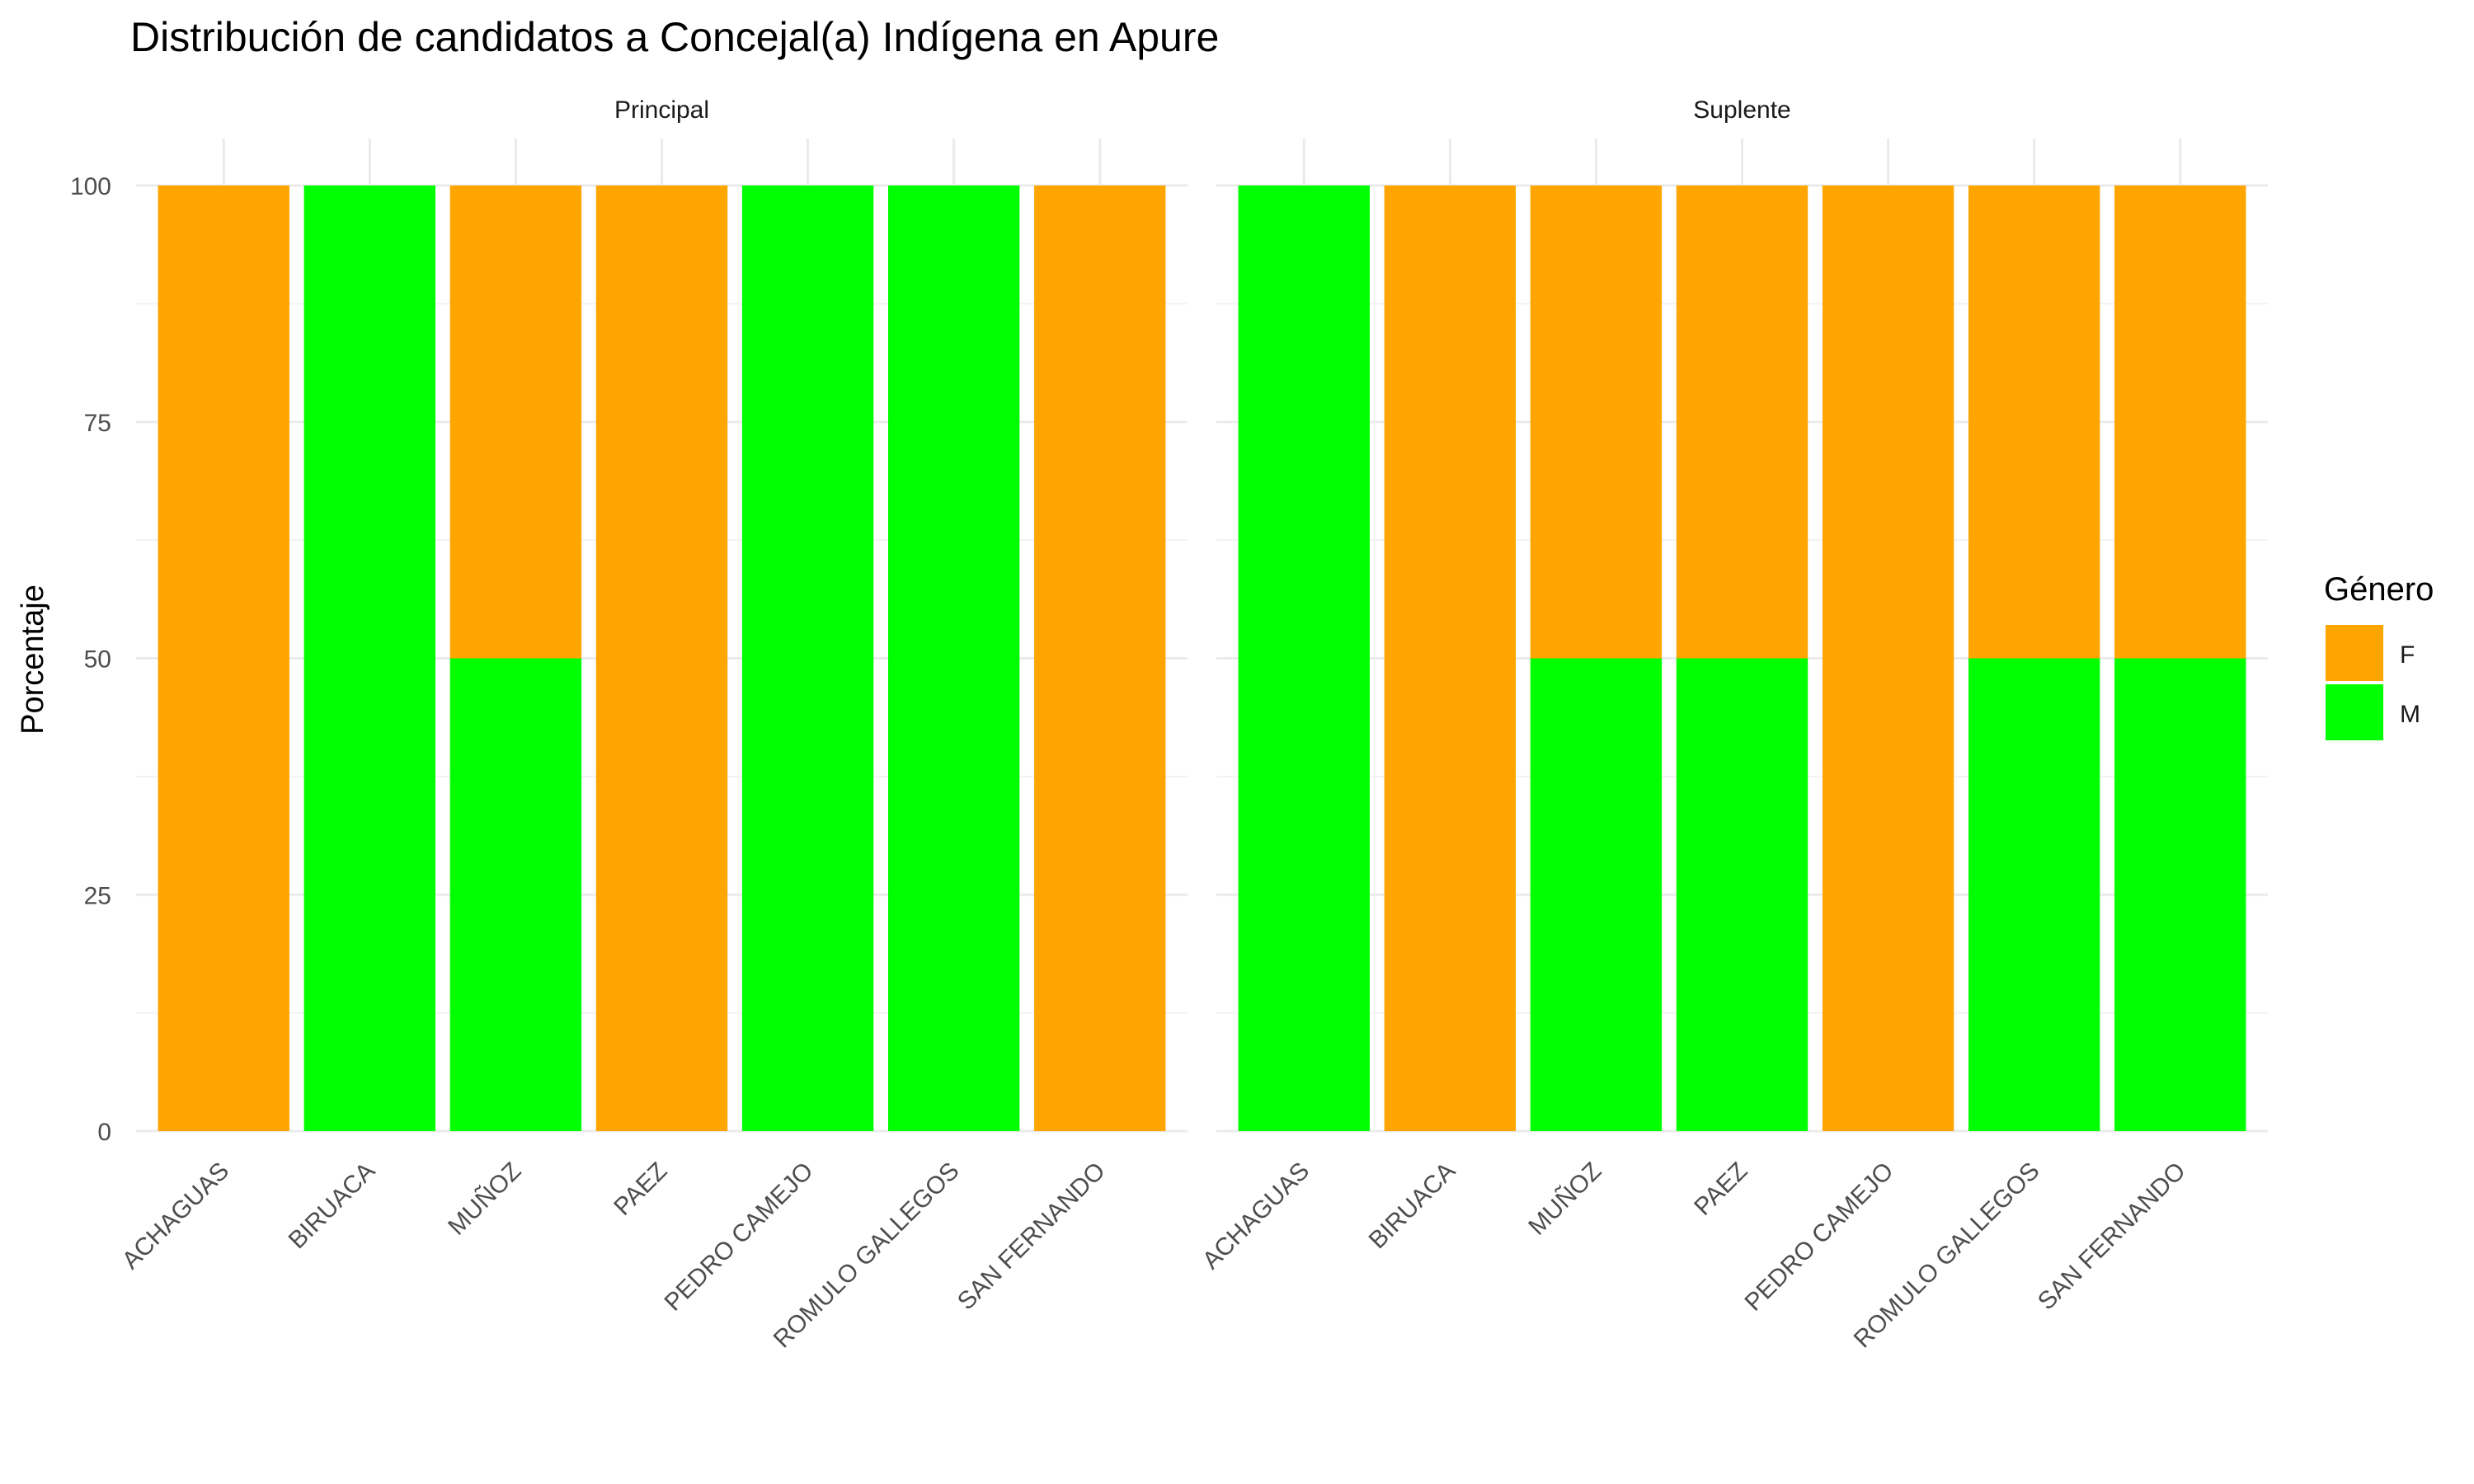 Image resolution: width=2474 pixels, height=1484 pixels. What do you see at coordinates (97, 896) in the screenshot?
I see `y-tick-label-25: 25` at bounding box center [97, 896].